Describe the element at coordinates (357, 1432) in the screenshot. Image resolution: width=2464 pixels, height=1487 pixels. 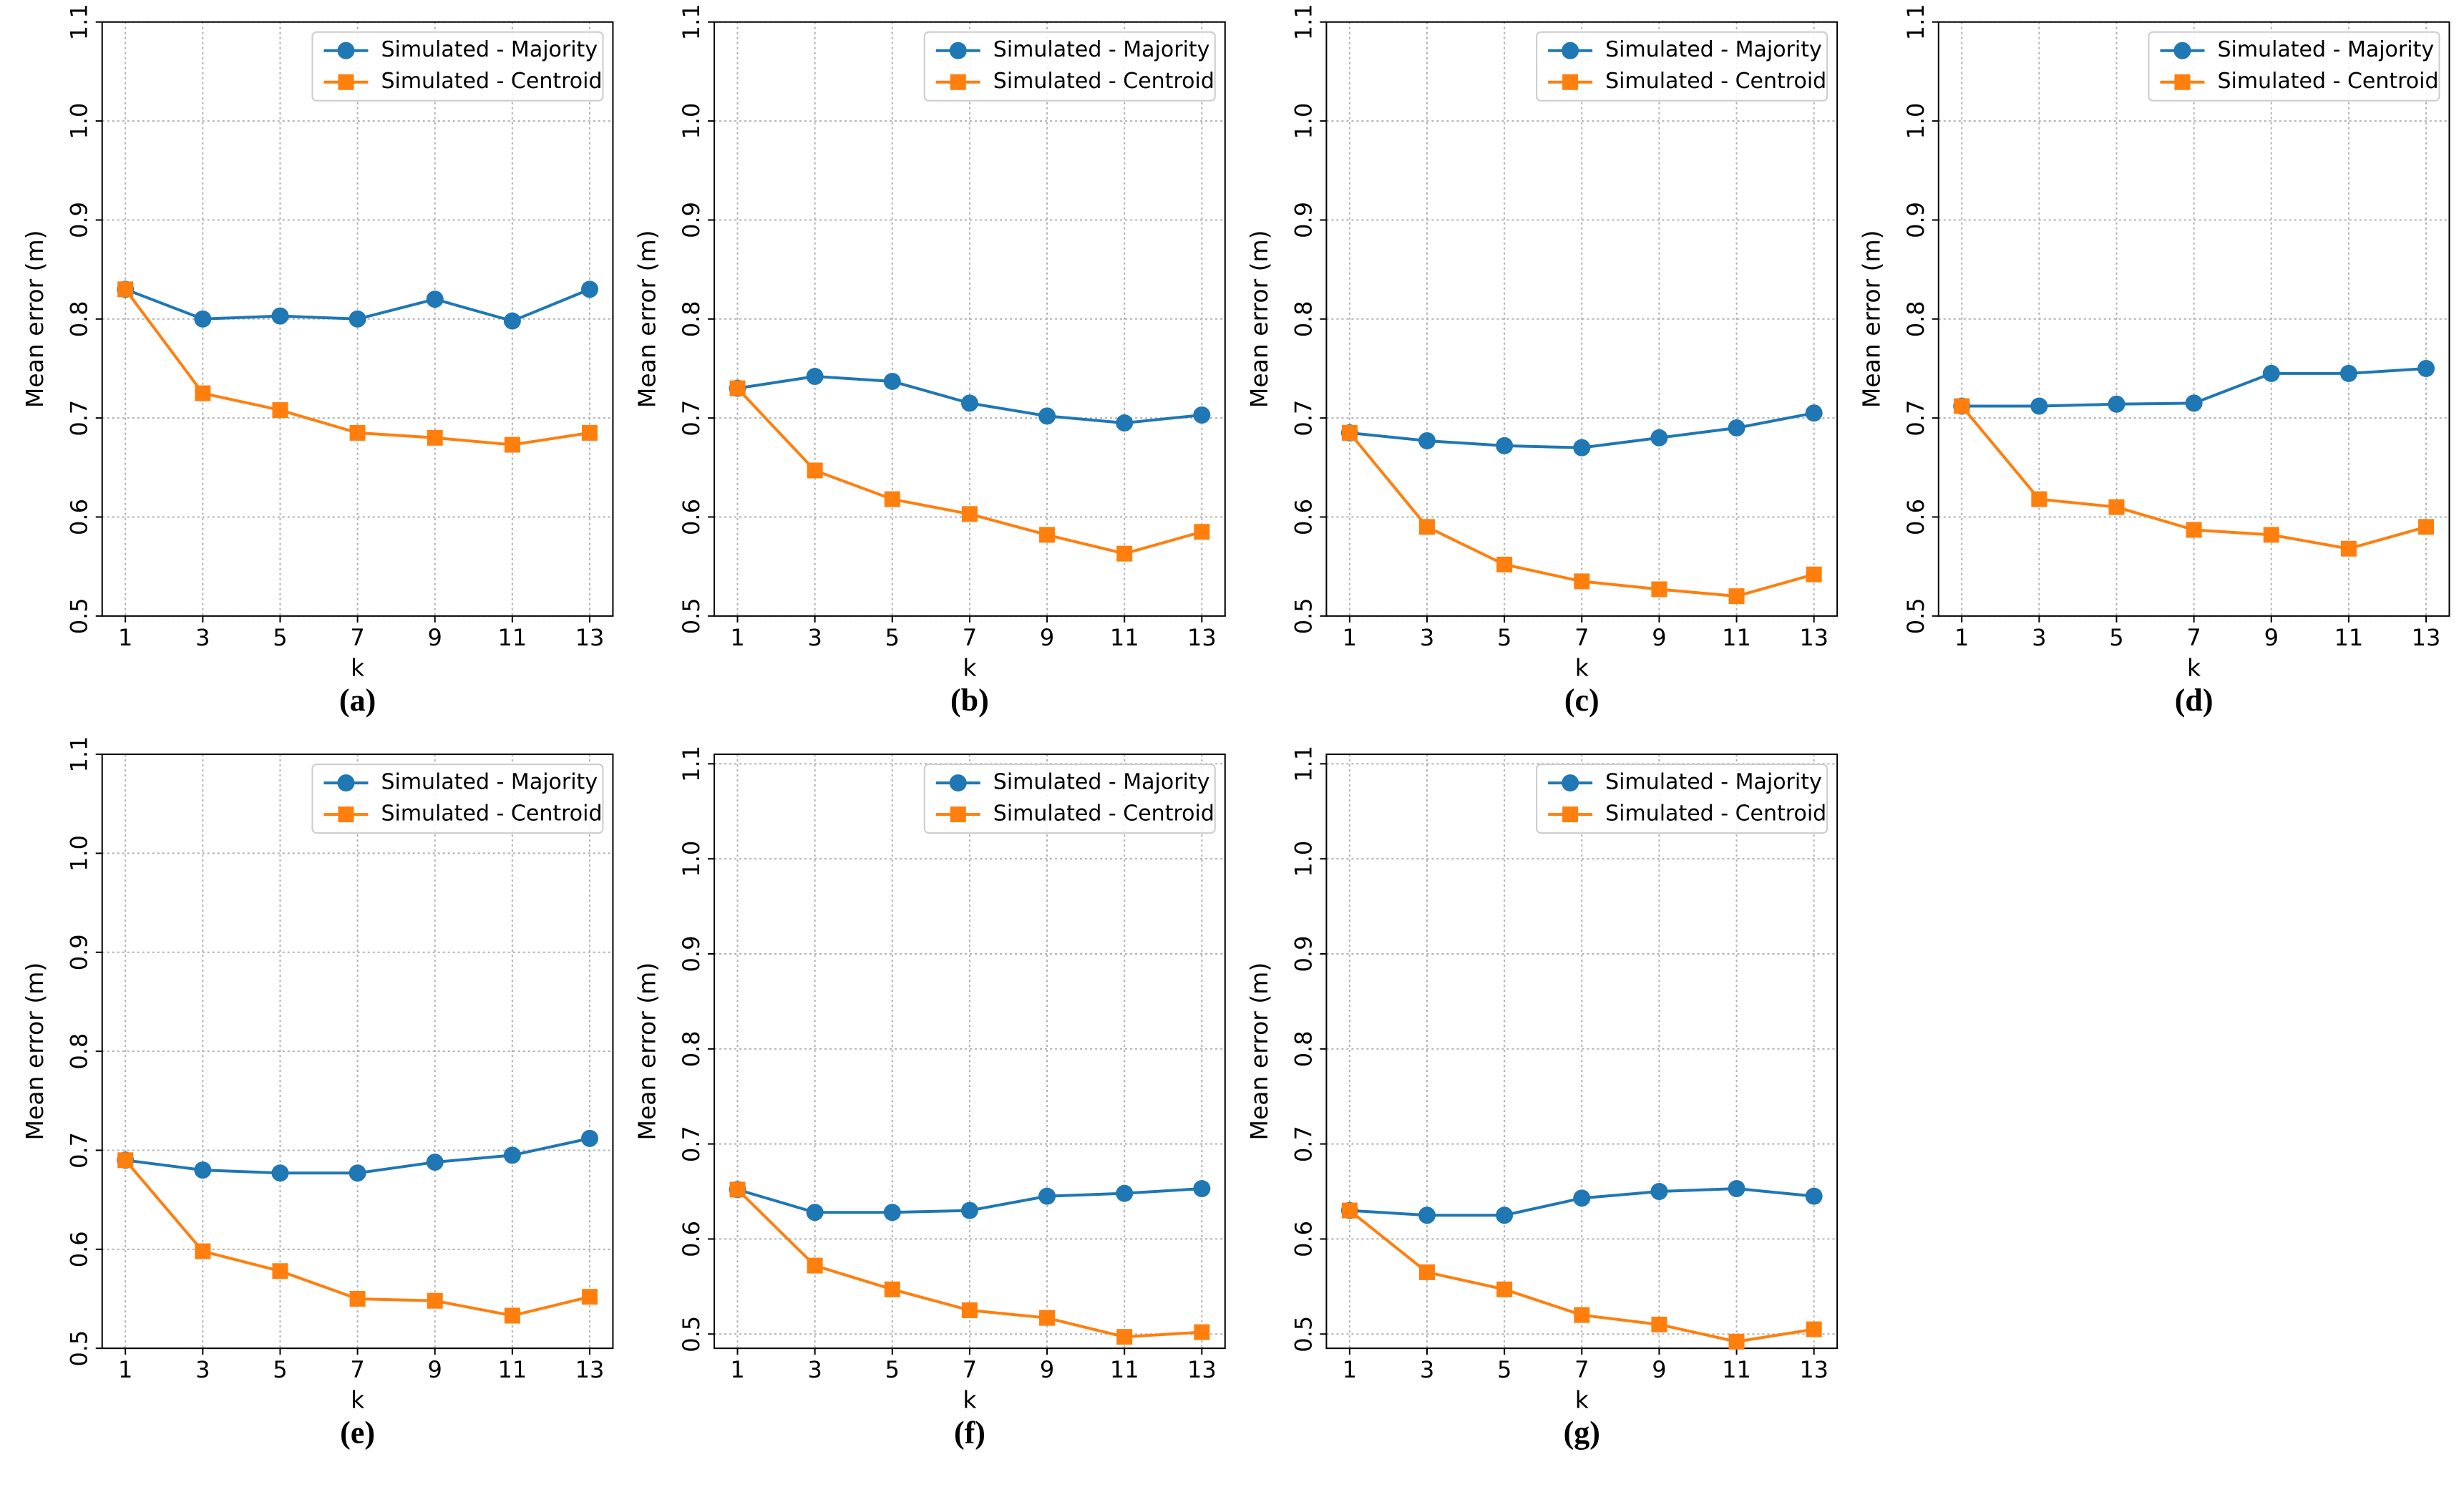
I see `panel-caption: (e)` at that location.